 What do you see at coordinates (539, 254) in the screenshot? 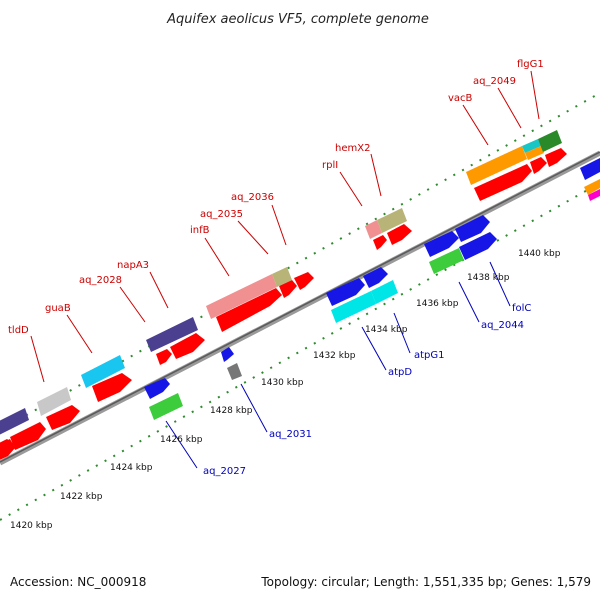
I see `kbp-label: 1440 kbp` at bounding box center [539, 254].